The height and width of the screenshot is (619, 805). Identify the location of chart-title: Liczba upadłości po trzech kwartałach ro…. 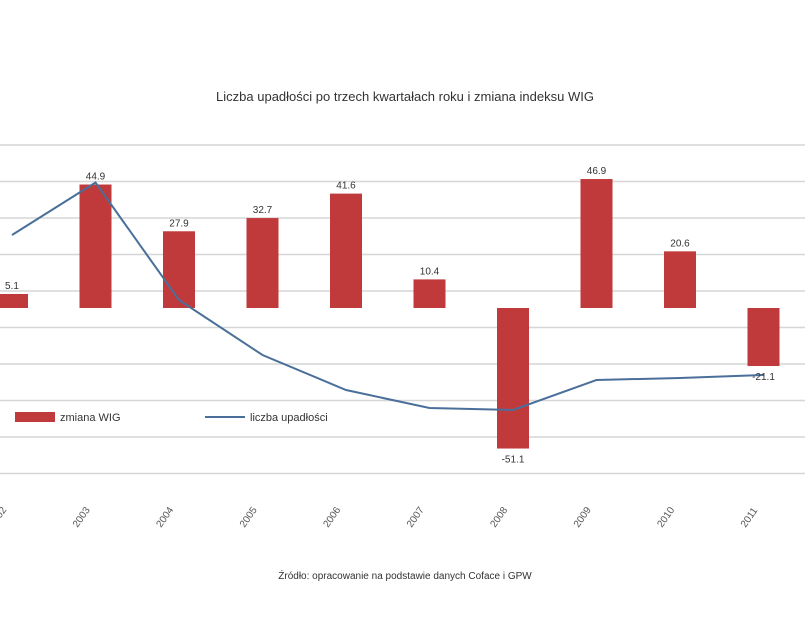
(405, 96).